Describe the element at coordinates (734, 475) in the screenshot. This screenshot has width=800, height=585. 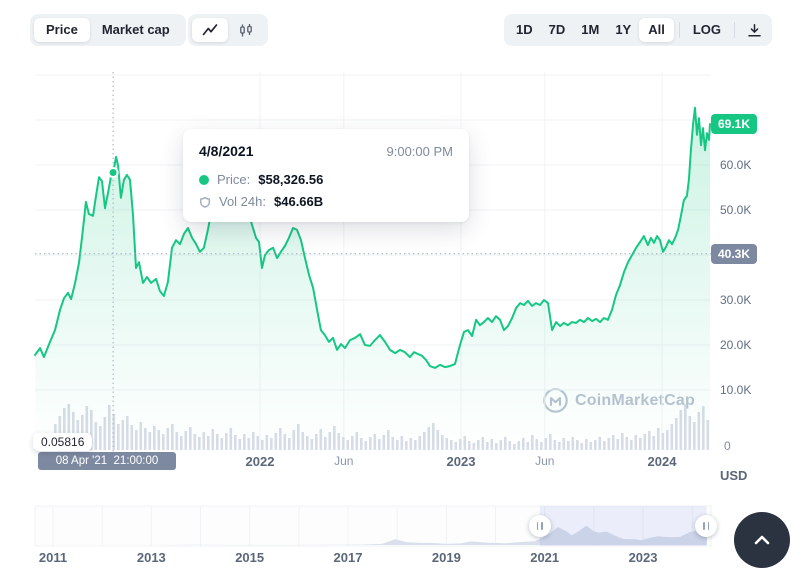
I see `currency-unit-label: USD` at that location.